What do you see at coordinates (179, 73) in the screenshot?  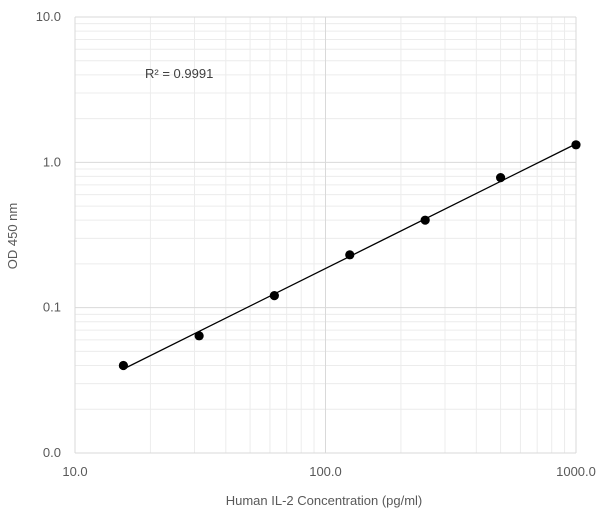 I see `r-squared-annotation: R² = 0.9991` at bounding box center [179, 73].